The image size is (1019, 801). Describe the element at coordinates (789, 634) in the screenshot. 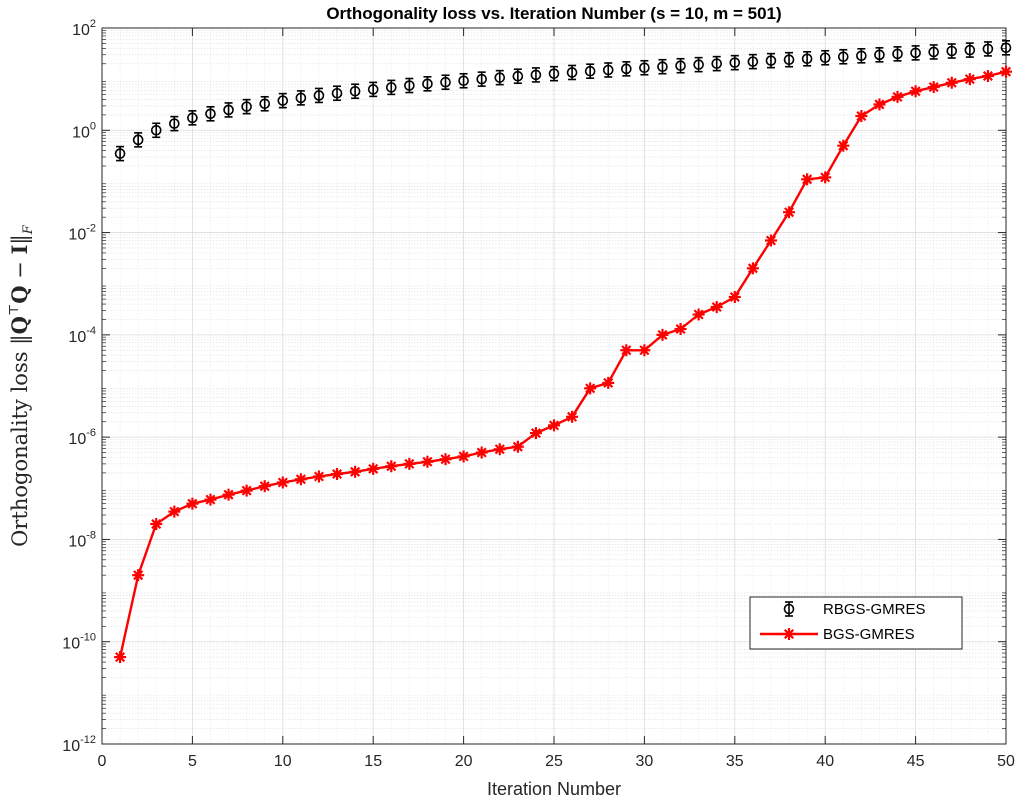

I see `legend-bgs-symbol` at that location.